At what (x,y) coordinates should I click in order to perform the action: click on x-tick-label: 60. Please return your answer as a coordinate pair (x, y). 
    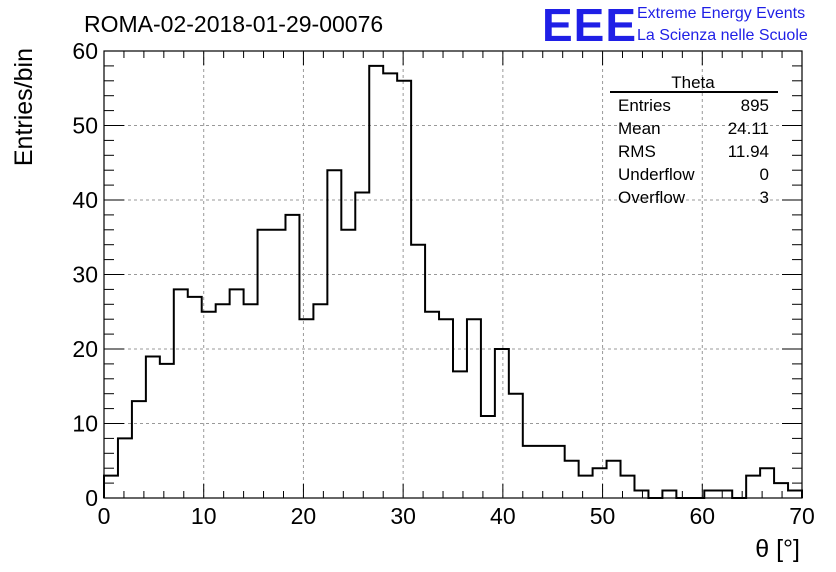
    Looking at the image, I should click on (702, 516).